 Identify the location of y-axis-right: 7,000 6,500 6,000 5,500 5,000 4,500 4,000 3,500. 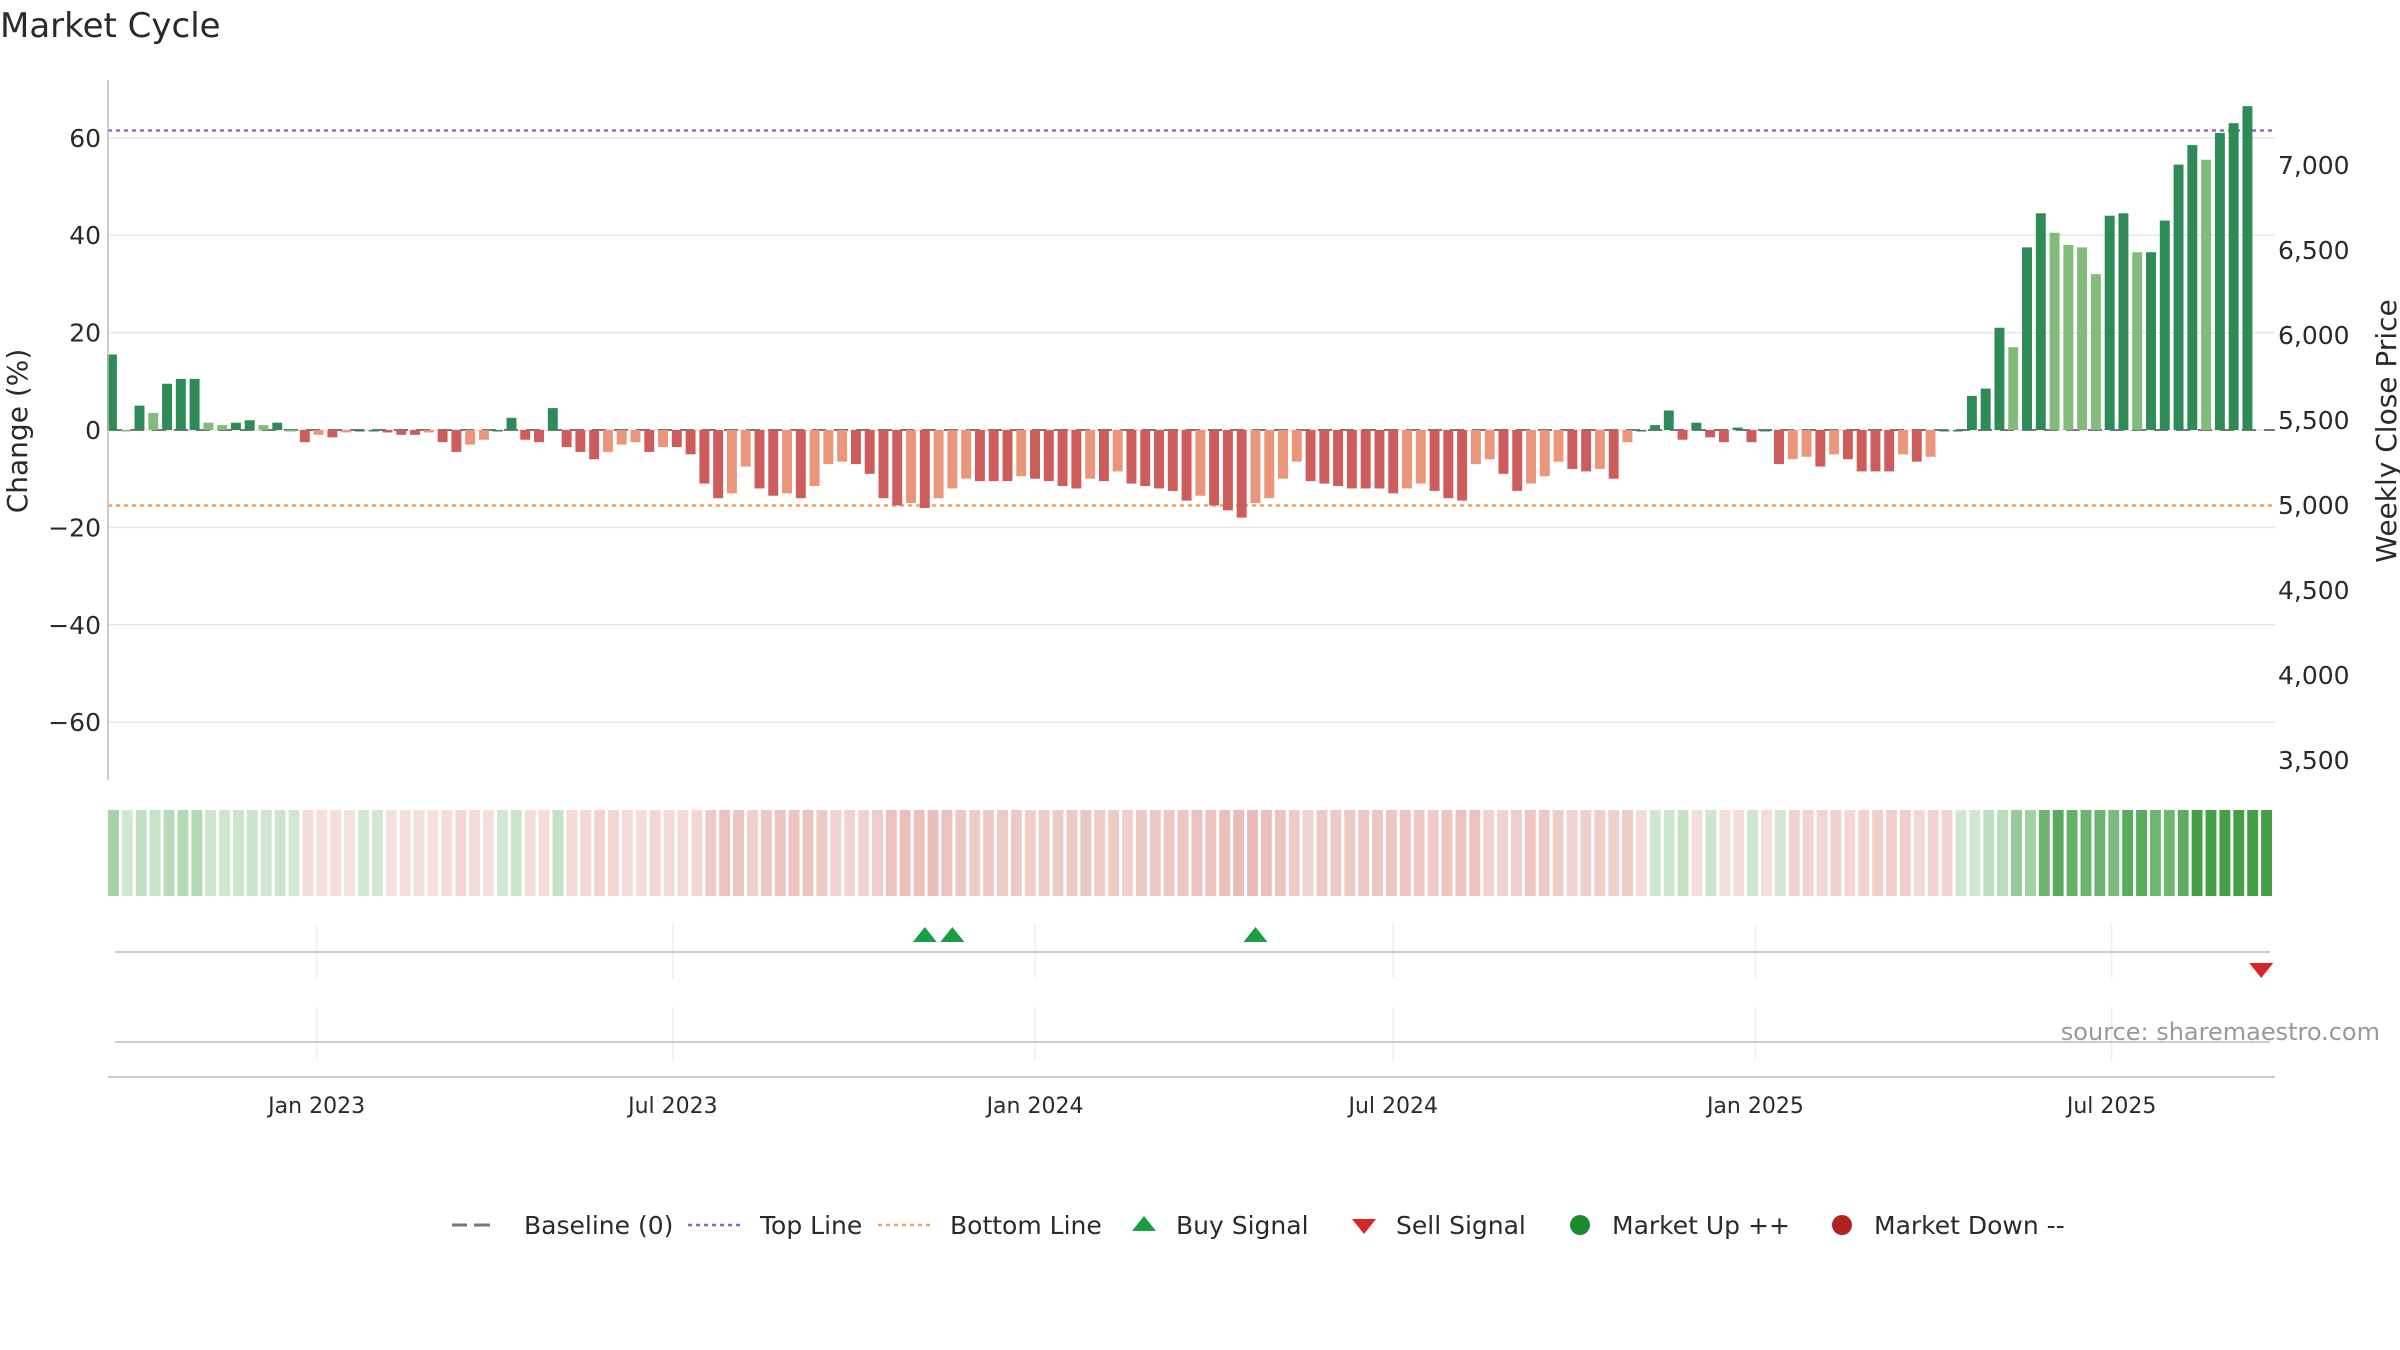
(2314, 463).